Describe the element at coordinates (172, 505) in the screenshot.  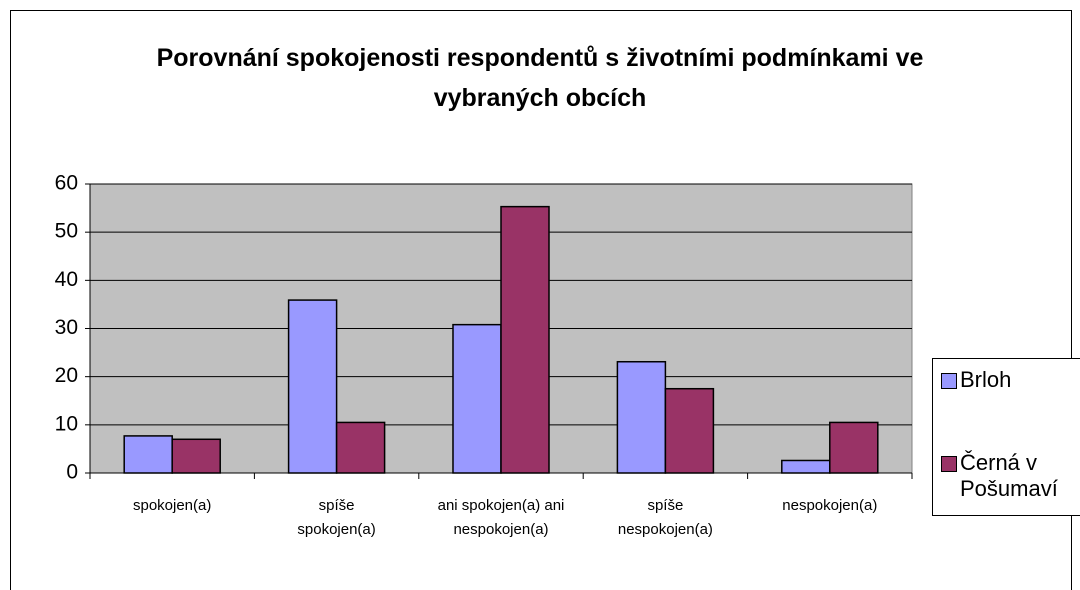
I see `x-tick-label: spokojen(a)` at that location.